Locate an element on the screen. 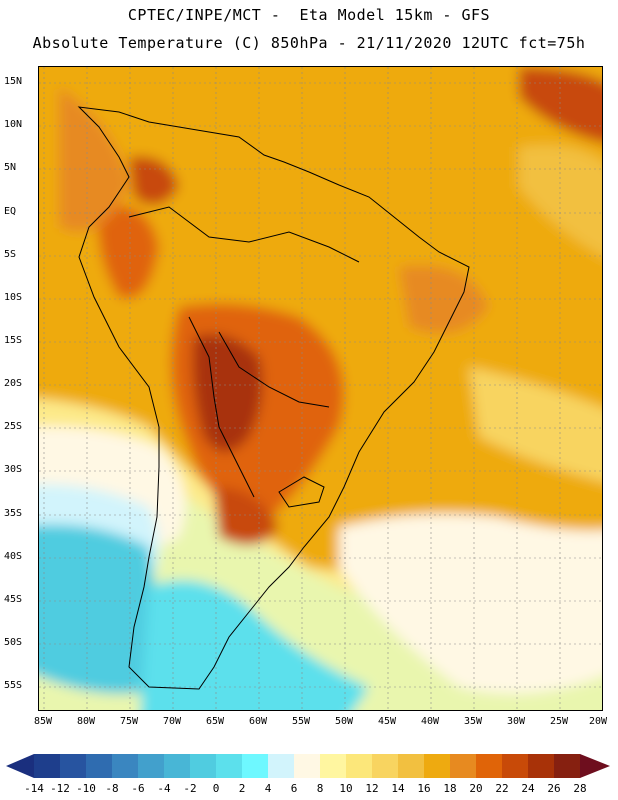  colorbar-label: -12 is located at coordinates (60, 788).